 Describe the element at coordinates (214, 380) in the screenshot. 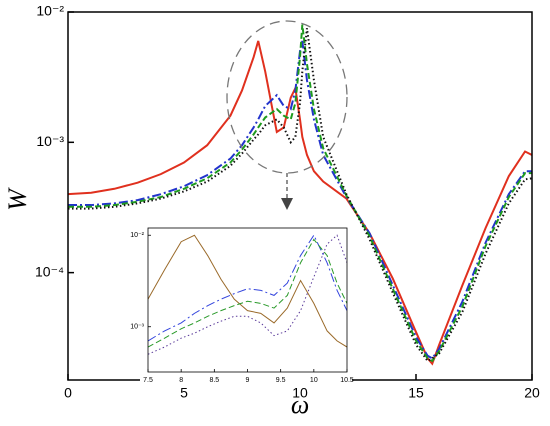

I see `x-tick-label: 8.5` at that location.